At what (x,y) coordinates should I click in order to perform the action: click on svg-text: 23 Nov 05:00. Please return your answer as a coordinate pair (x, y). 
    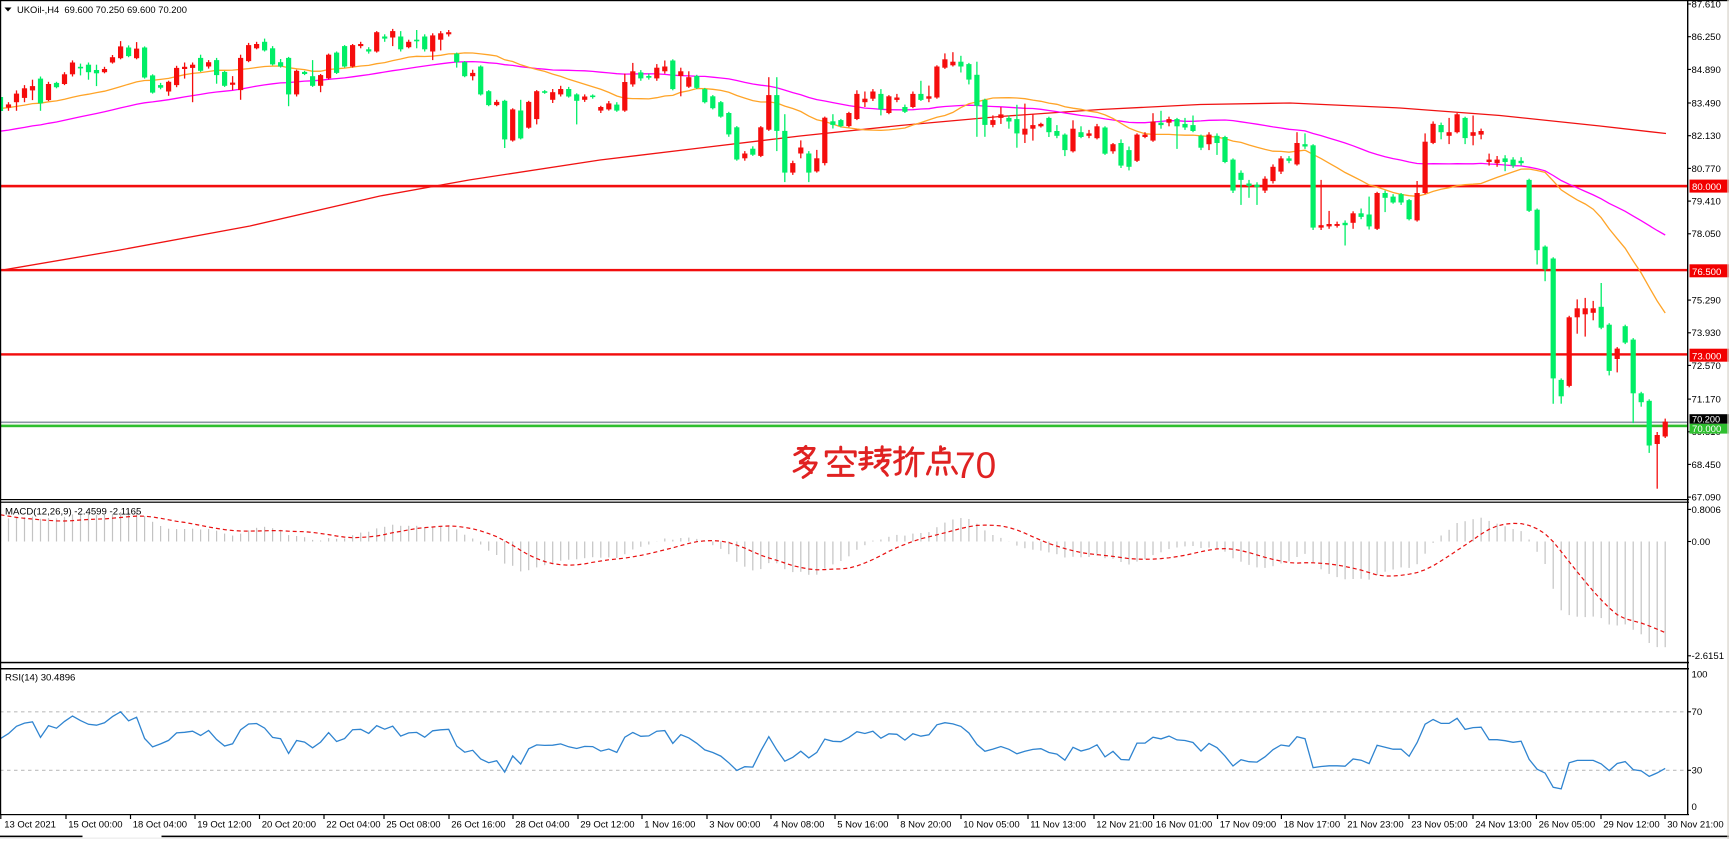
    Looking at the image, I should click on (1439, 825).